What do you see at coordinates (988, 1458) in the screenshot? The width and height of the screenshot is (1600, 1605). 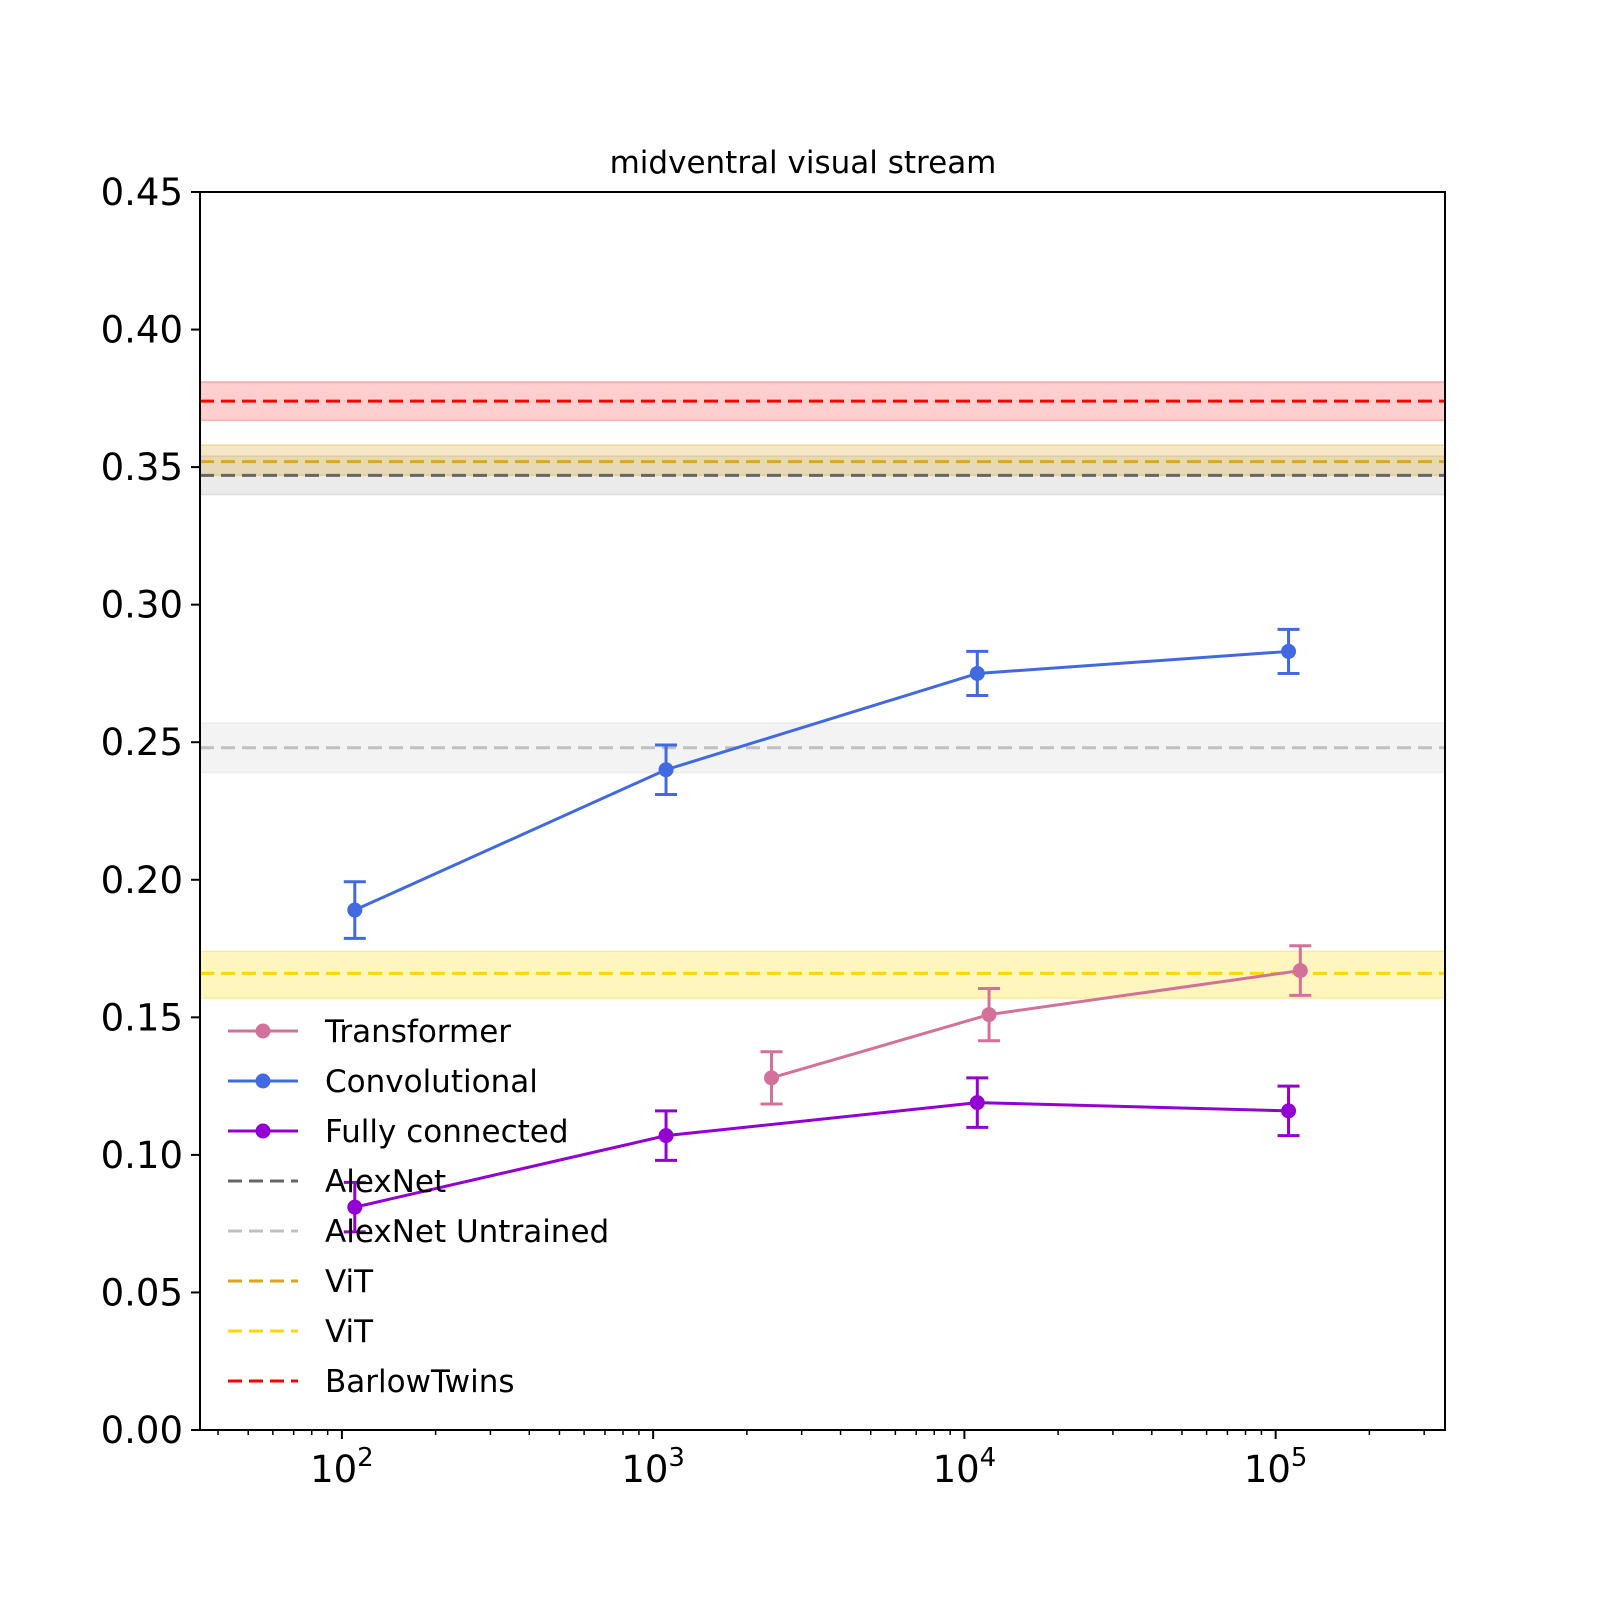 I see `x-tick-exponent: 4` at bounding box center [988, 1458].